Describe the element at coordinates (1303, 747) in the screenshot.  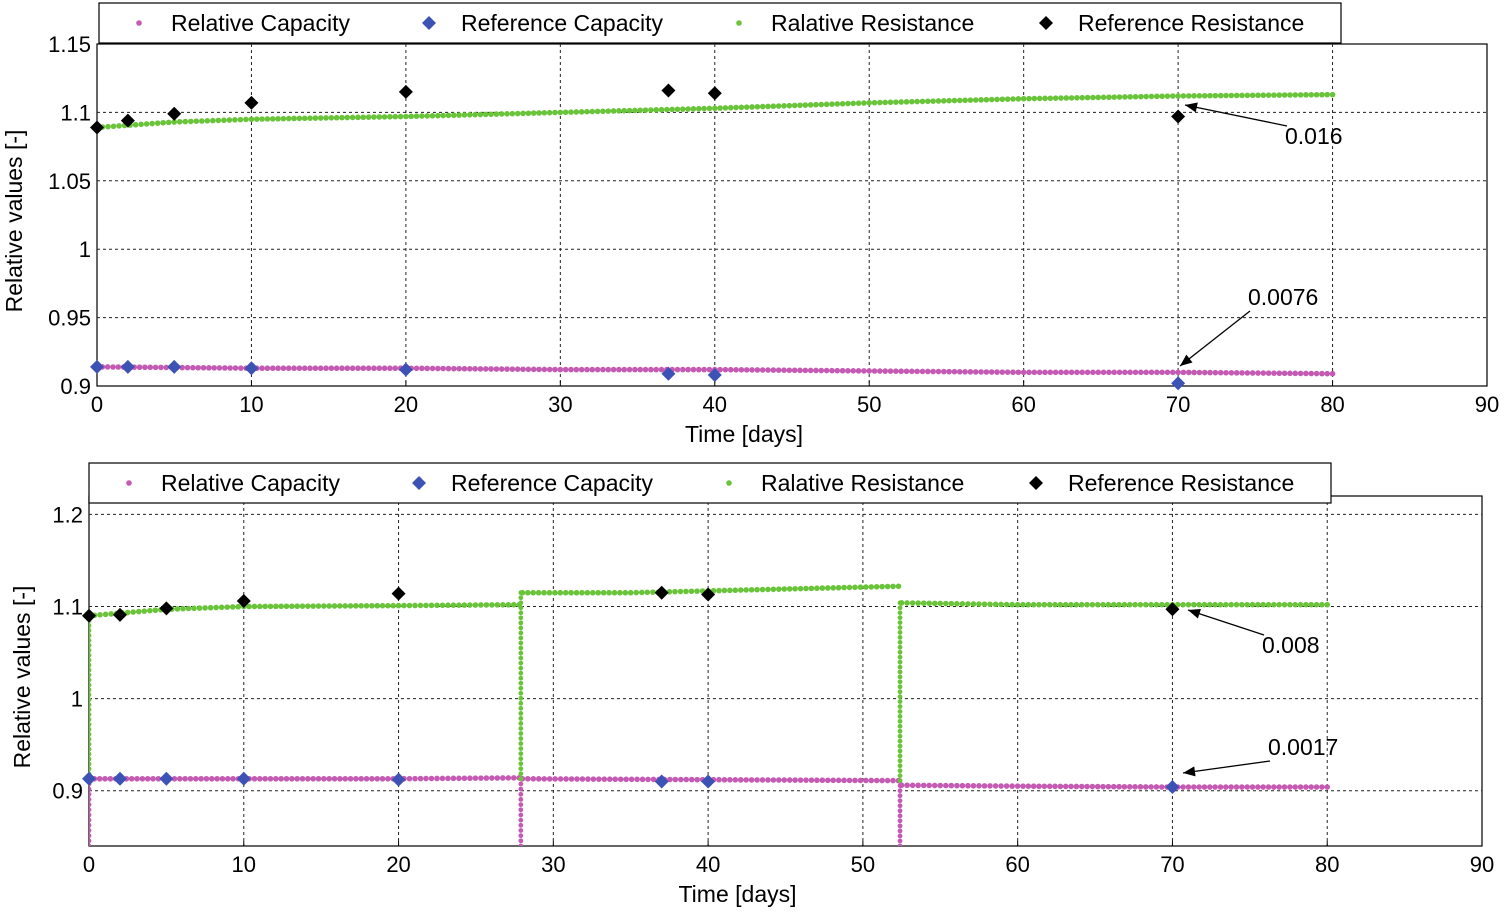
I see `annotation-label: 0.0017` at that location.